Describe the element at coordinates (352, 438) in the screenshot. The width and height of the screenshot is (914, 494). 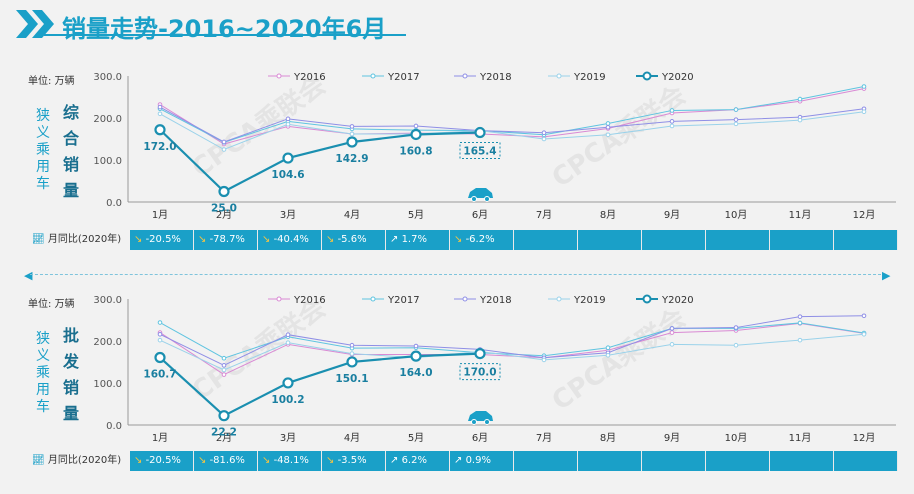
I see `x-tick-label: 4月` at that location.